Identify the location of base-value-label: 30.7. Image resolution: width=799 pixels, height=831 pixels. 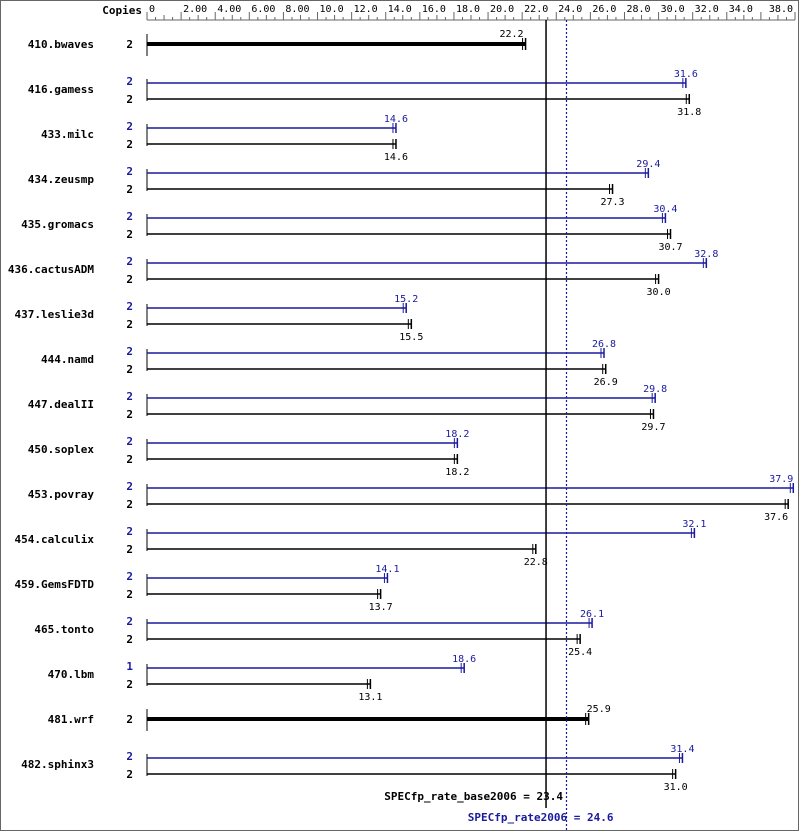
(670, 247).